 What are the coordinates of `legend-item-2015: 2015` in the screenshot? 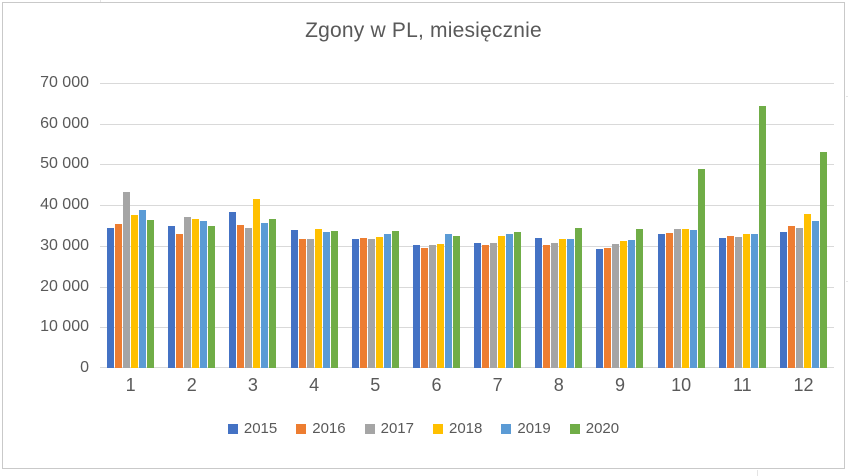 It's located at (252, 428).